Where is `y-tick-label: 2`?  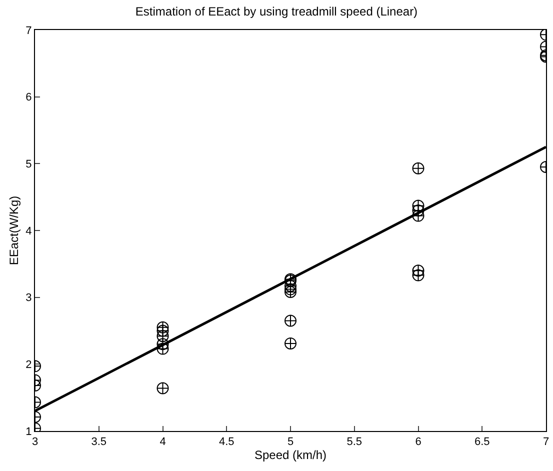 y-tick-label: 2 is located at coordinates (29, 365).